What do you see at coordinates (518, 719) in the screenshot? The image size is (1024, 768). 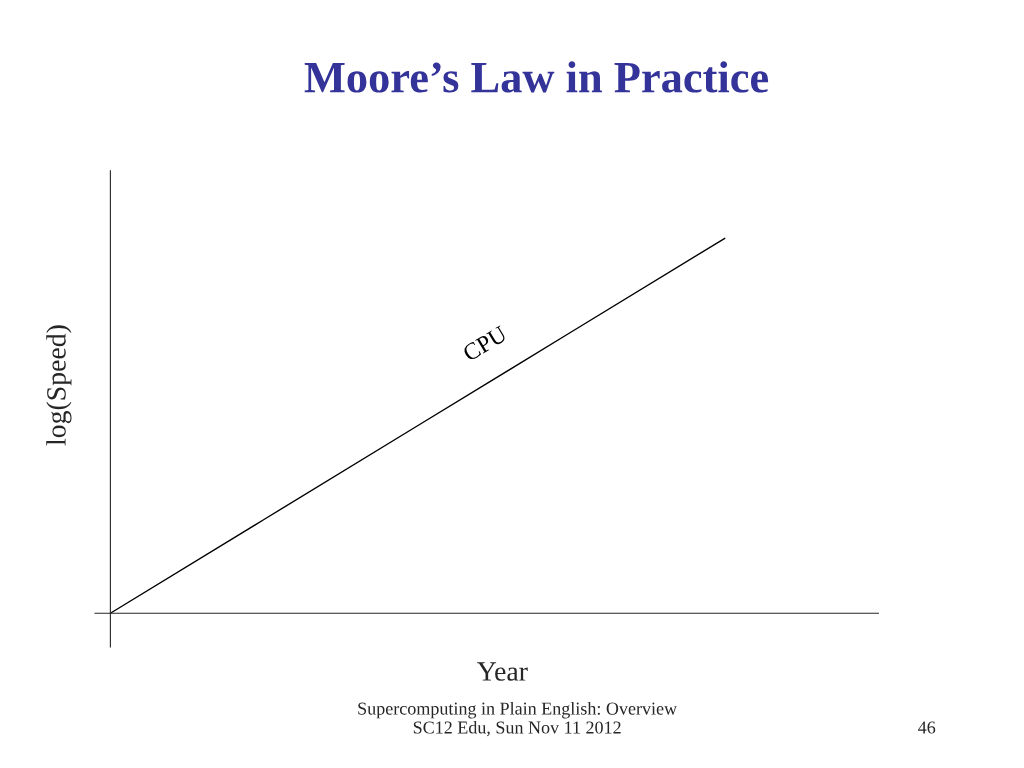 I see `text: Supercomputing in Plain English: Overview SC12 Edu, Sun Nov 11 2012` at bounding box center [518, 719].